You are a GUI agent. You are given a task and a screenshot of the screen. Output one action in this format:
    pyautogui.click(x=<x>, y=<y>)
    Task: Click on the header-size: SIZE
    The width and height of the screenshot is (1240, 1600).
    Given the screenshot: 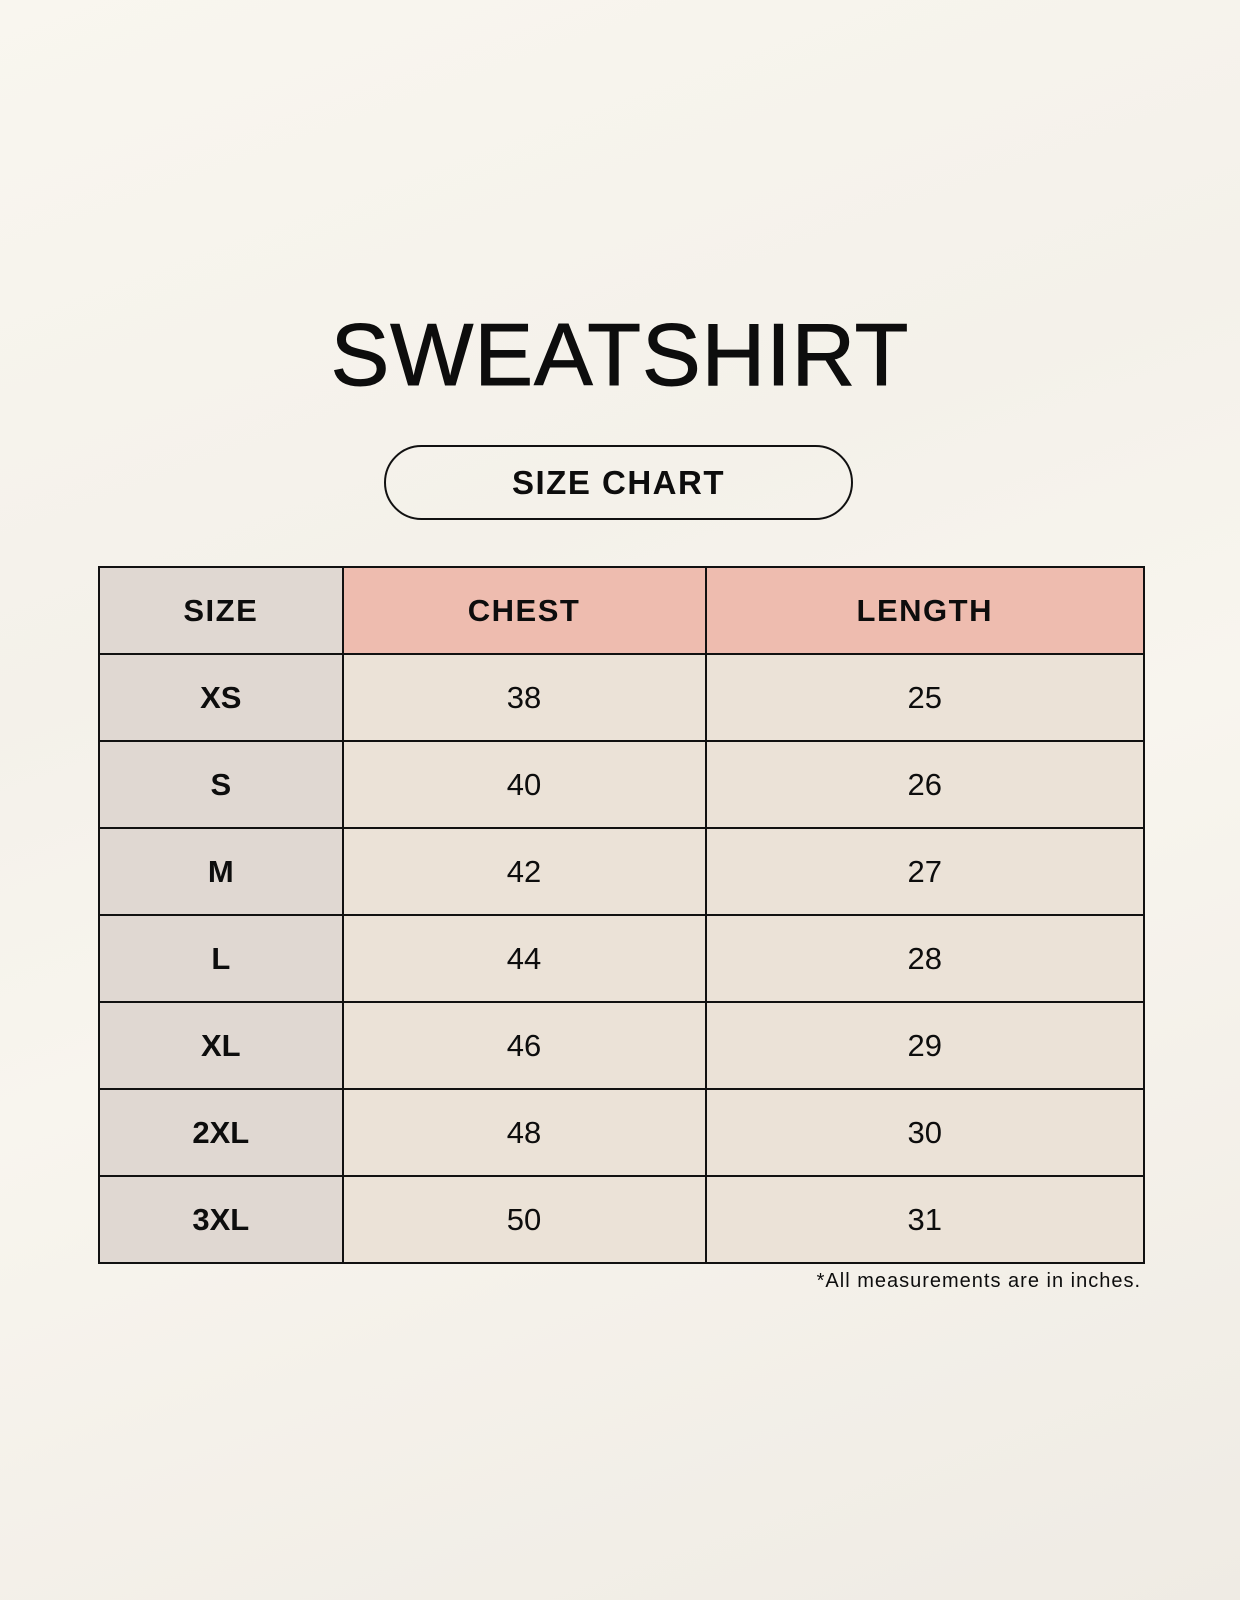 What is the action you would take?
    pyautogui.click(x=221, y=610)
    